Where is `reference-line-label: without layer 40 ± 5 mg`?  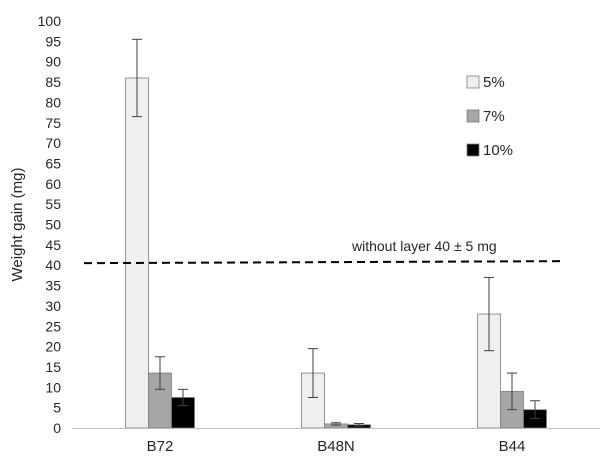
reference-line-label: without layer 40 ± 5 mg is located at coordinates (424, 246).